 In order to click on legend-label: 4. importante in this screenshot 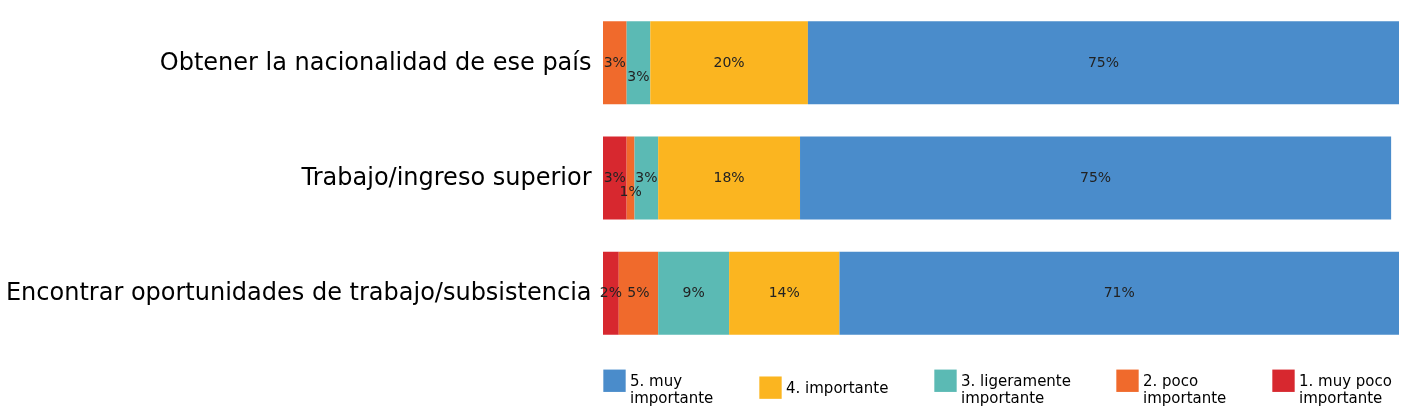, I will do `click(837, 387)`.